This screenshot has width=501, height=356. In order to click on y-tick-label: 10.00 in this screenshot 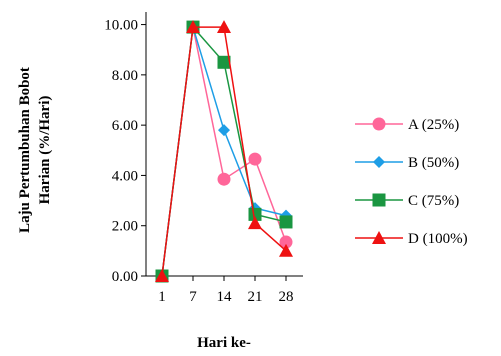, I will do `click(121, 26)`.